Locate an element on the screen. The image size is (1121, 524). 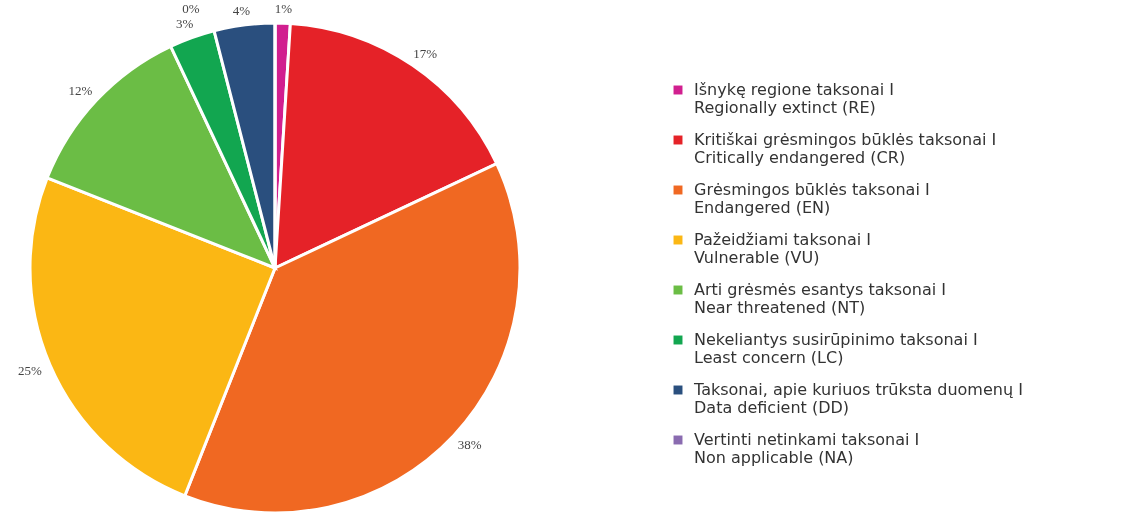
legend-label: Nekeliantys susirūpinimo taksonai I Least concern (LC) is located at coordinates (836, 348).